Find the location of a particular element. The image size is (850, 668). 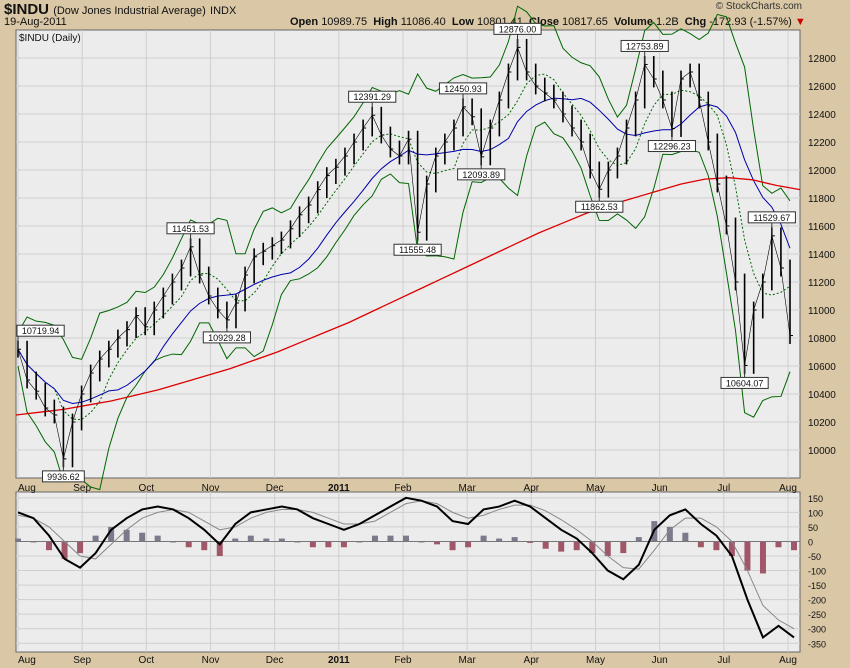

x-tick-label: Mar is located at coordinates (468, 488).